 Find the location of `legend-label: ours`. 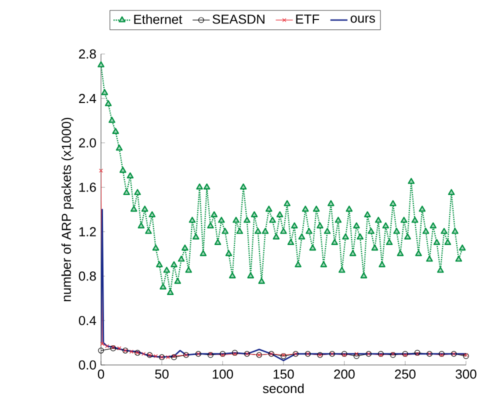

legend-label: ours is located at coordinates (362, 19).